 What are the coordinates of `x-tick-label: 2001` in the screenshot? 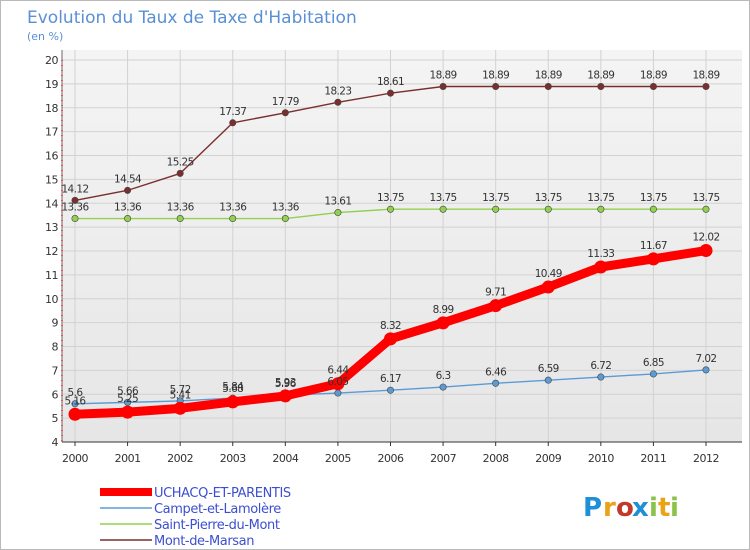 It's located at (128, 458).